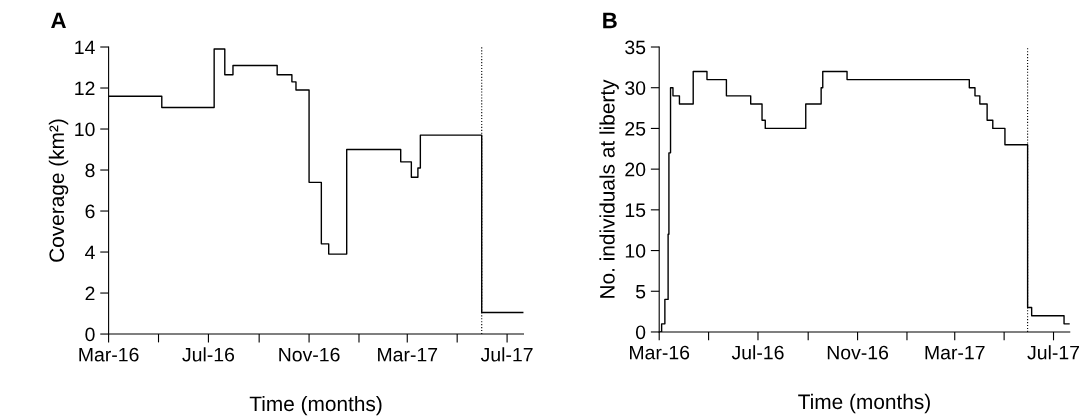 The image size is (1086, 416). I want to click on y-tick-label: 15, so click(635, 210).